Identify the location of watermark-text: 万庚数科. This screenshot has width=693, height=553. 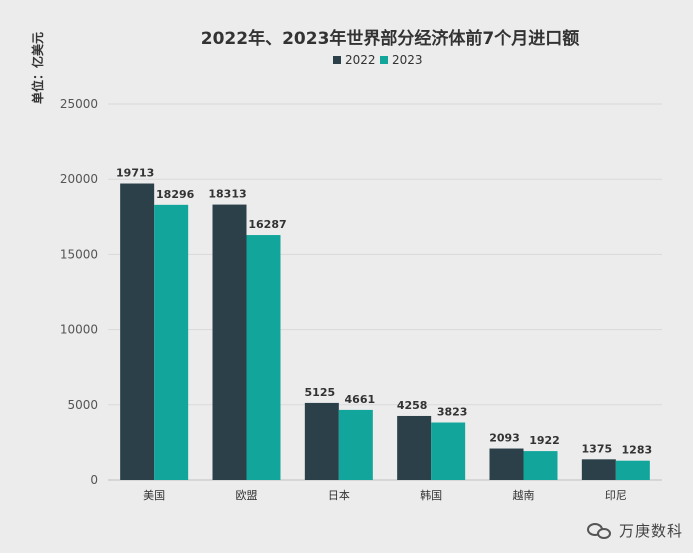
(650, 531).